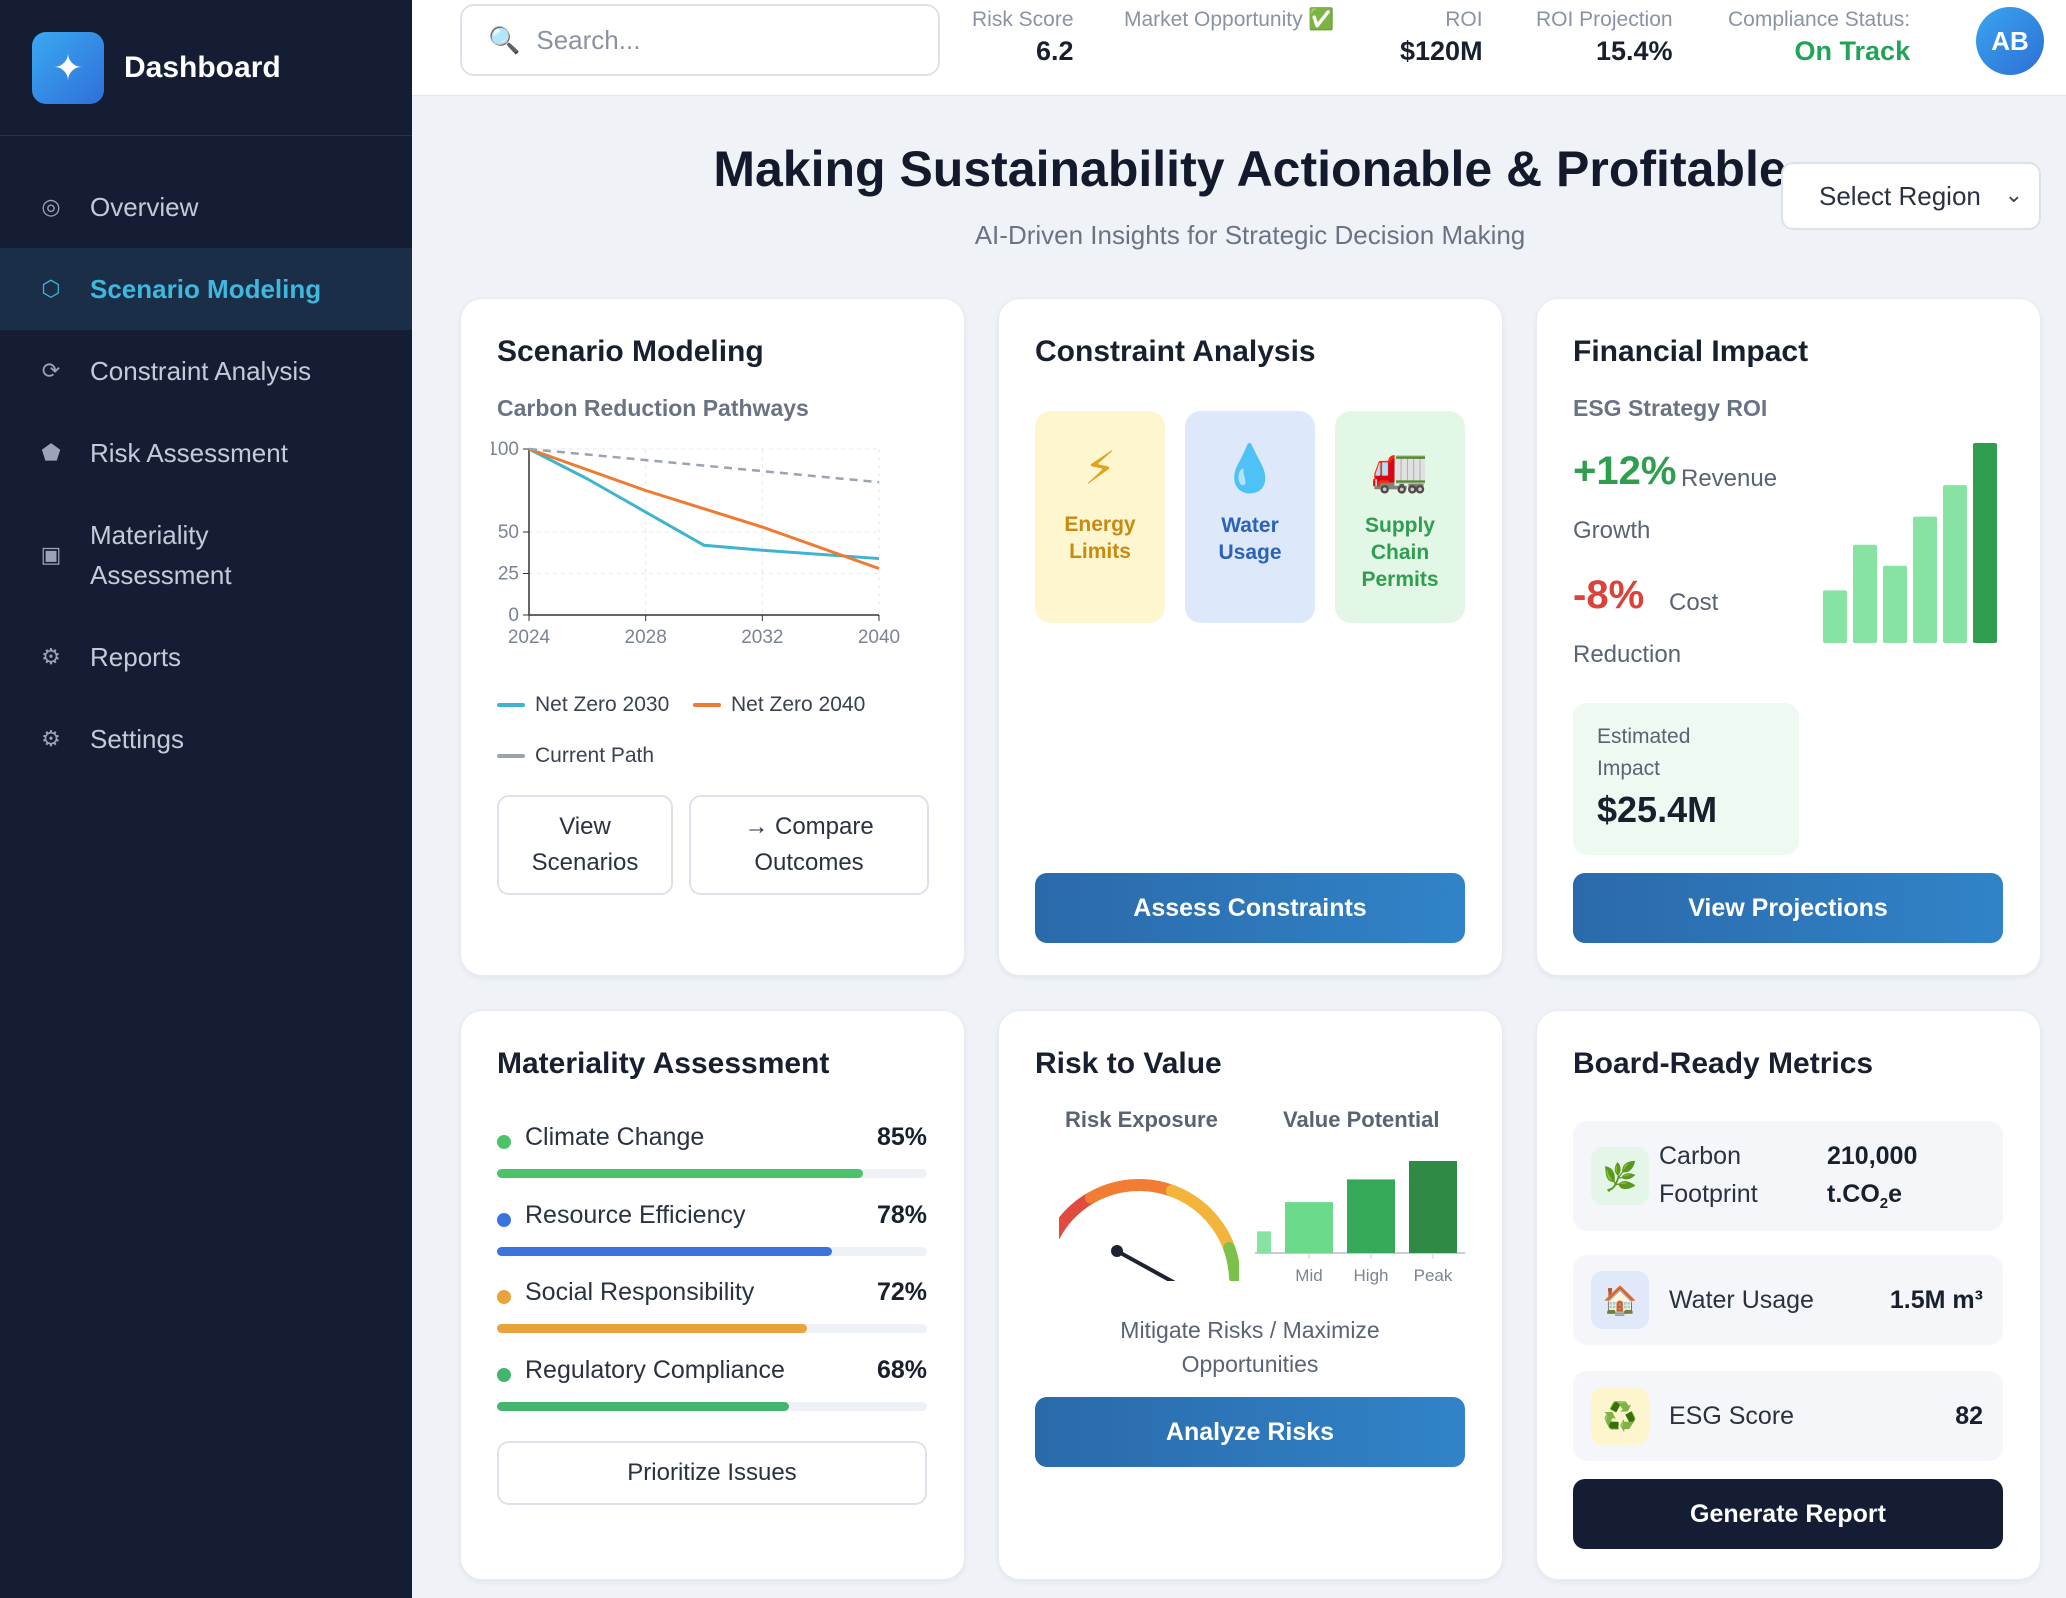  I want to click on metric-label: Market Opportunity ✅, so click(1229, 19).